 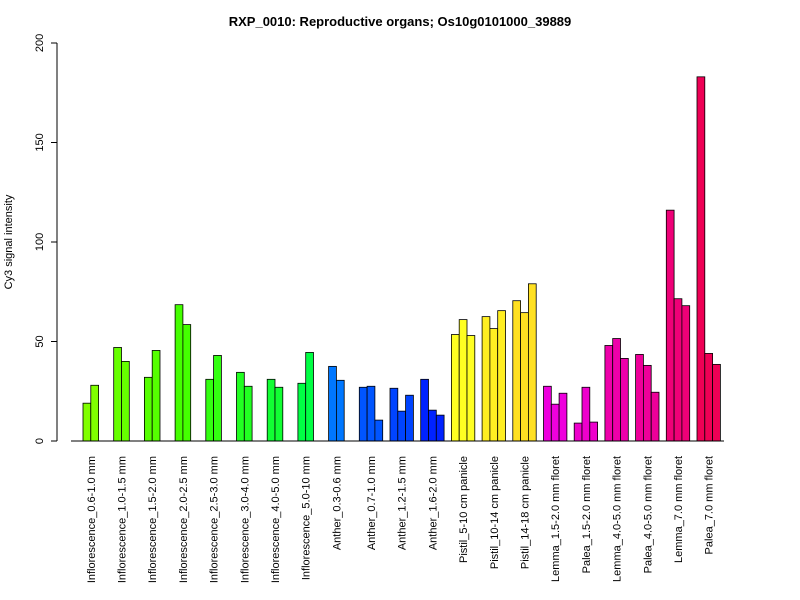 What do you see at coordinates (276, 519) in the screenshot?
I see `x-category-label: Inflorescence_4.0-5.0 mm` at bounding box center [276, 519].